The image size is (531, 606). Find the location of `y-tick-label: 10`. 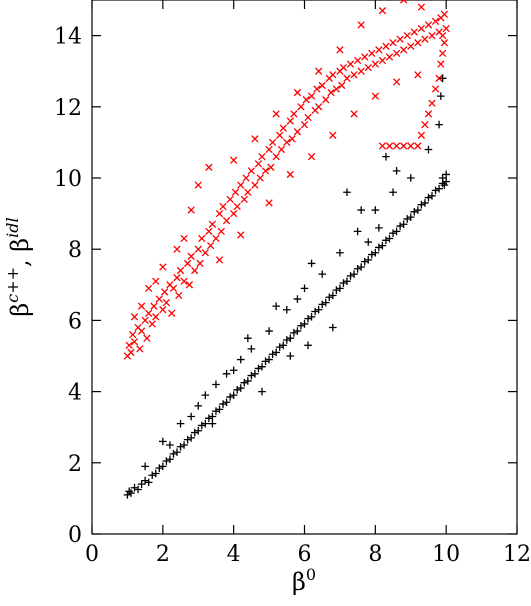

y-tick-label: 10 is located at coordinates (68, 179).